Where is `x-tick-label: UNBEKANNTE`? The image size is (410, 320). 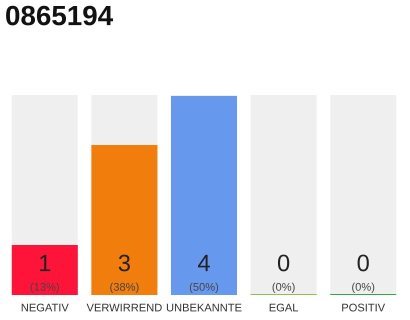
x-tick-label: UNBEKANNTE is located at coordinates (204, 308).